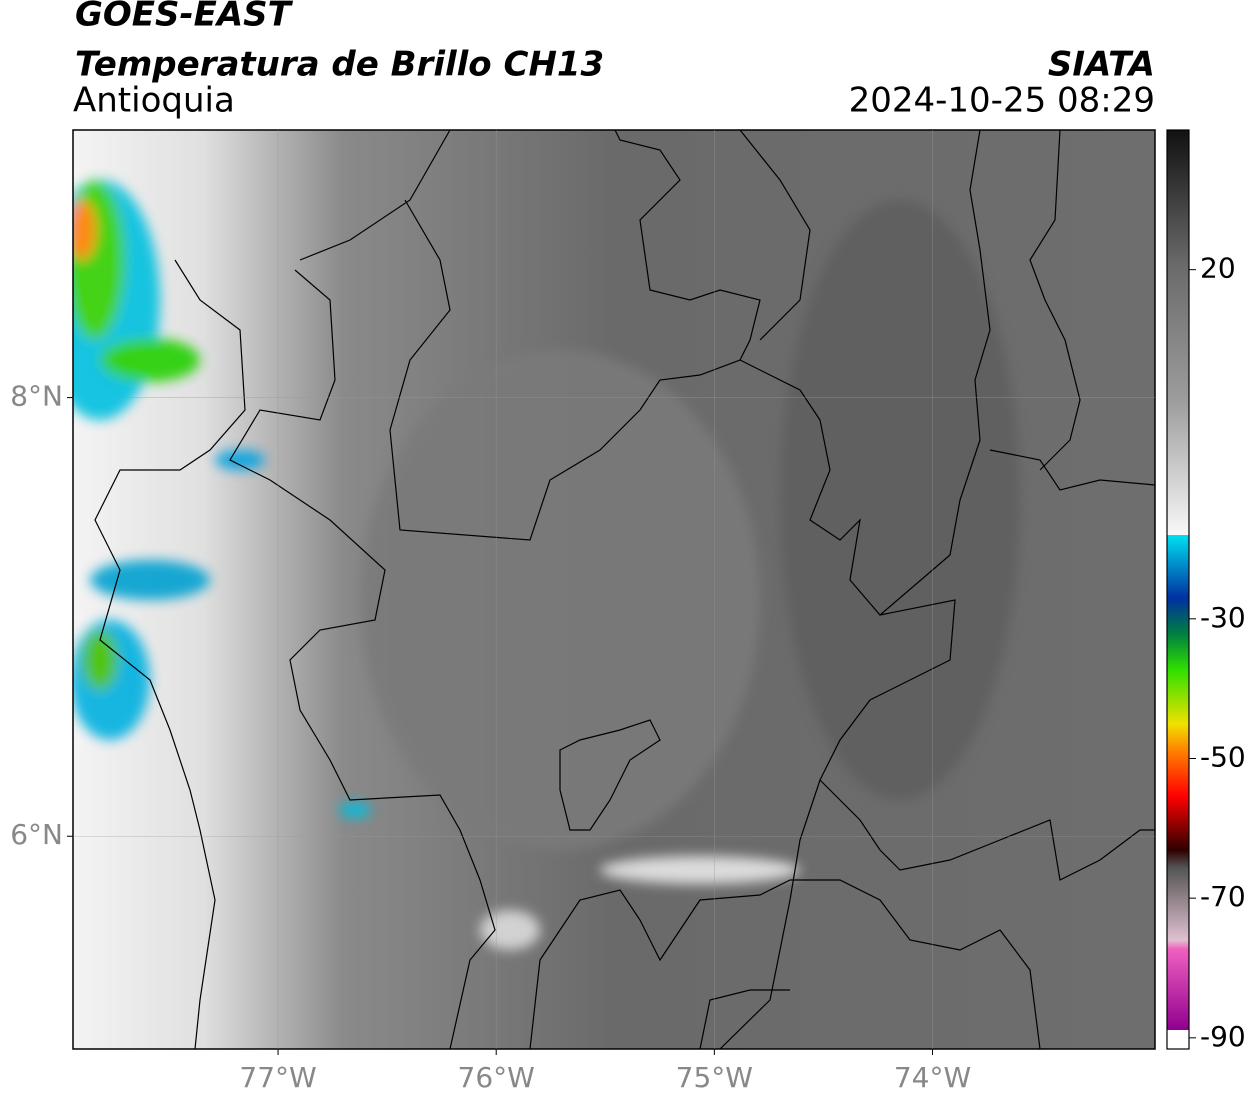 This screenshot has height=1103, width=1252. Describe the element at coordinates (1002, 101) in the screenshot. I see `datetime: 2024-10-25 08:29` at that location.